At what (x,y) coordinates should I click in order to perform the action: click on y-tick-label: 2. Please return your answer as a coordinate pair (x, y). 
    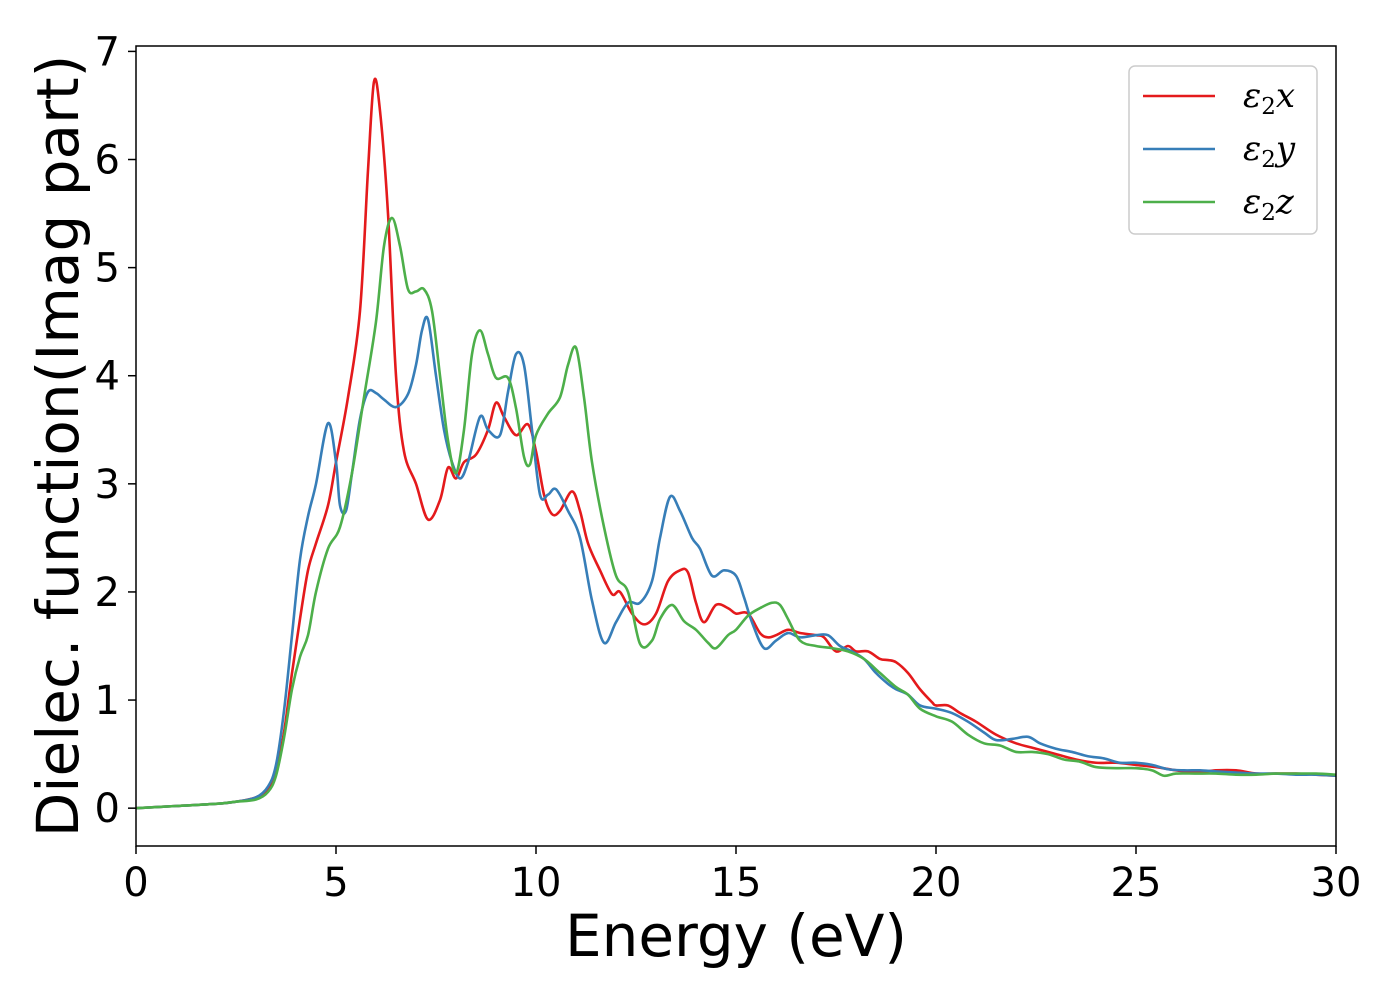
    Looking at the image, I should click on (107, 593).